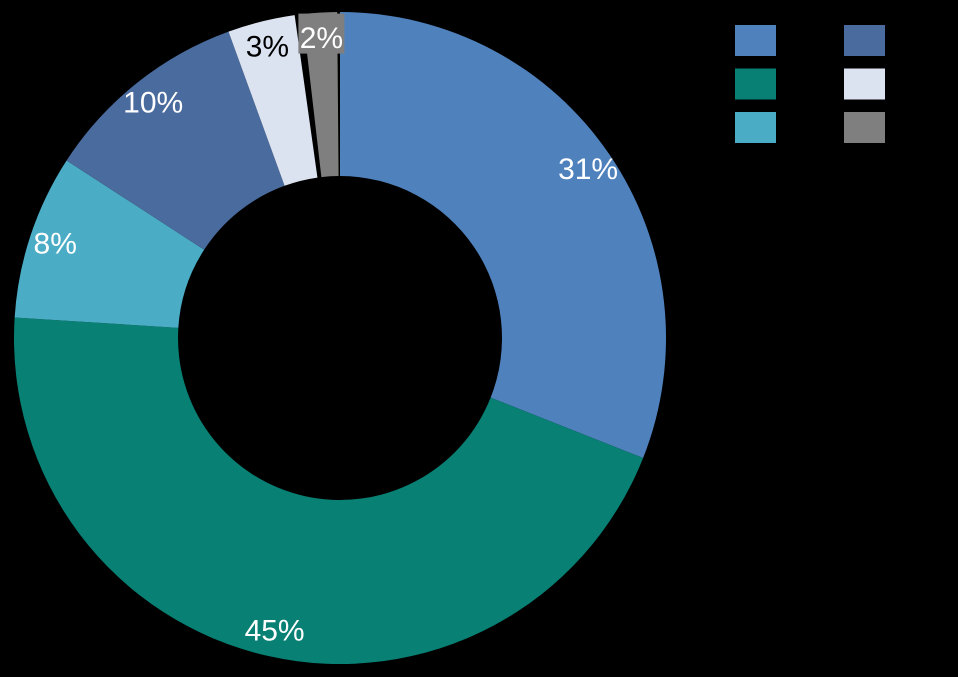  I want to click on data-label-box-2-percent, so click(321, 33).